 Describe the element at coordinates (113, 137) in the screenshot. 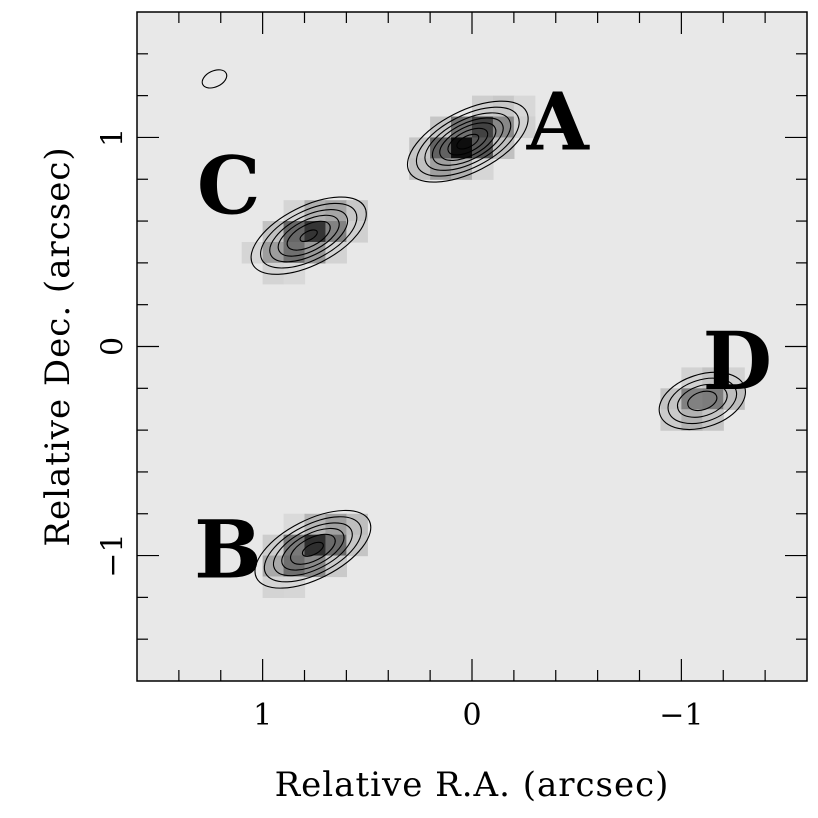

I see `y-tick-label: 1` at that location.